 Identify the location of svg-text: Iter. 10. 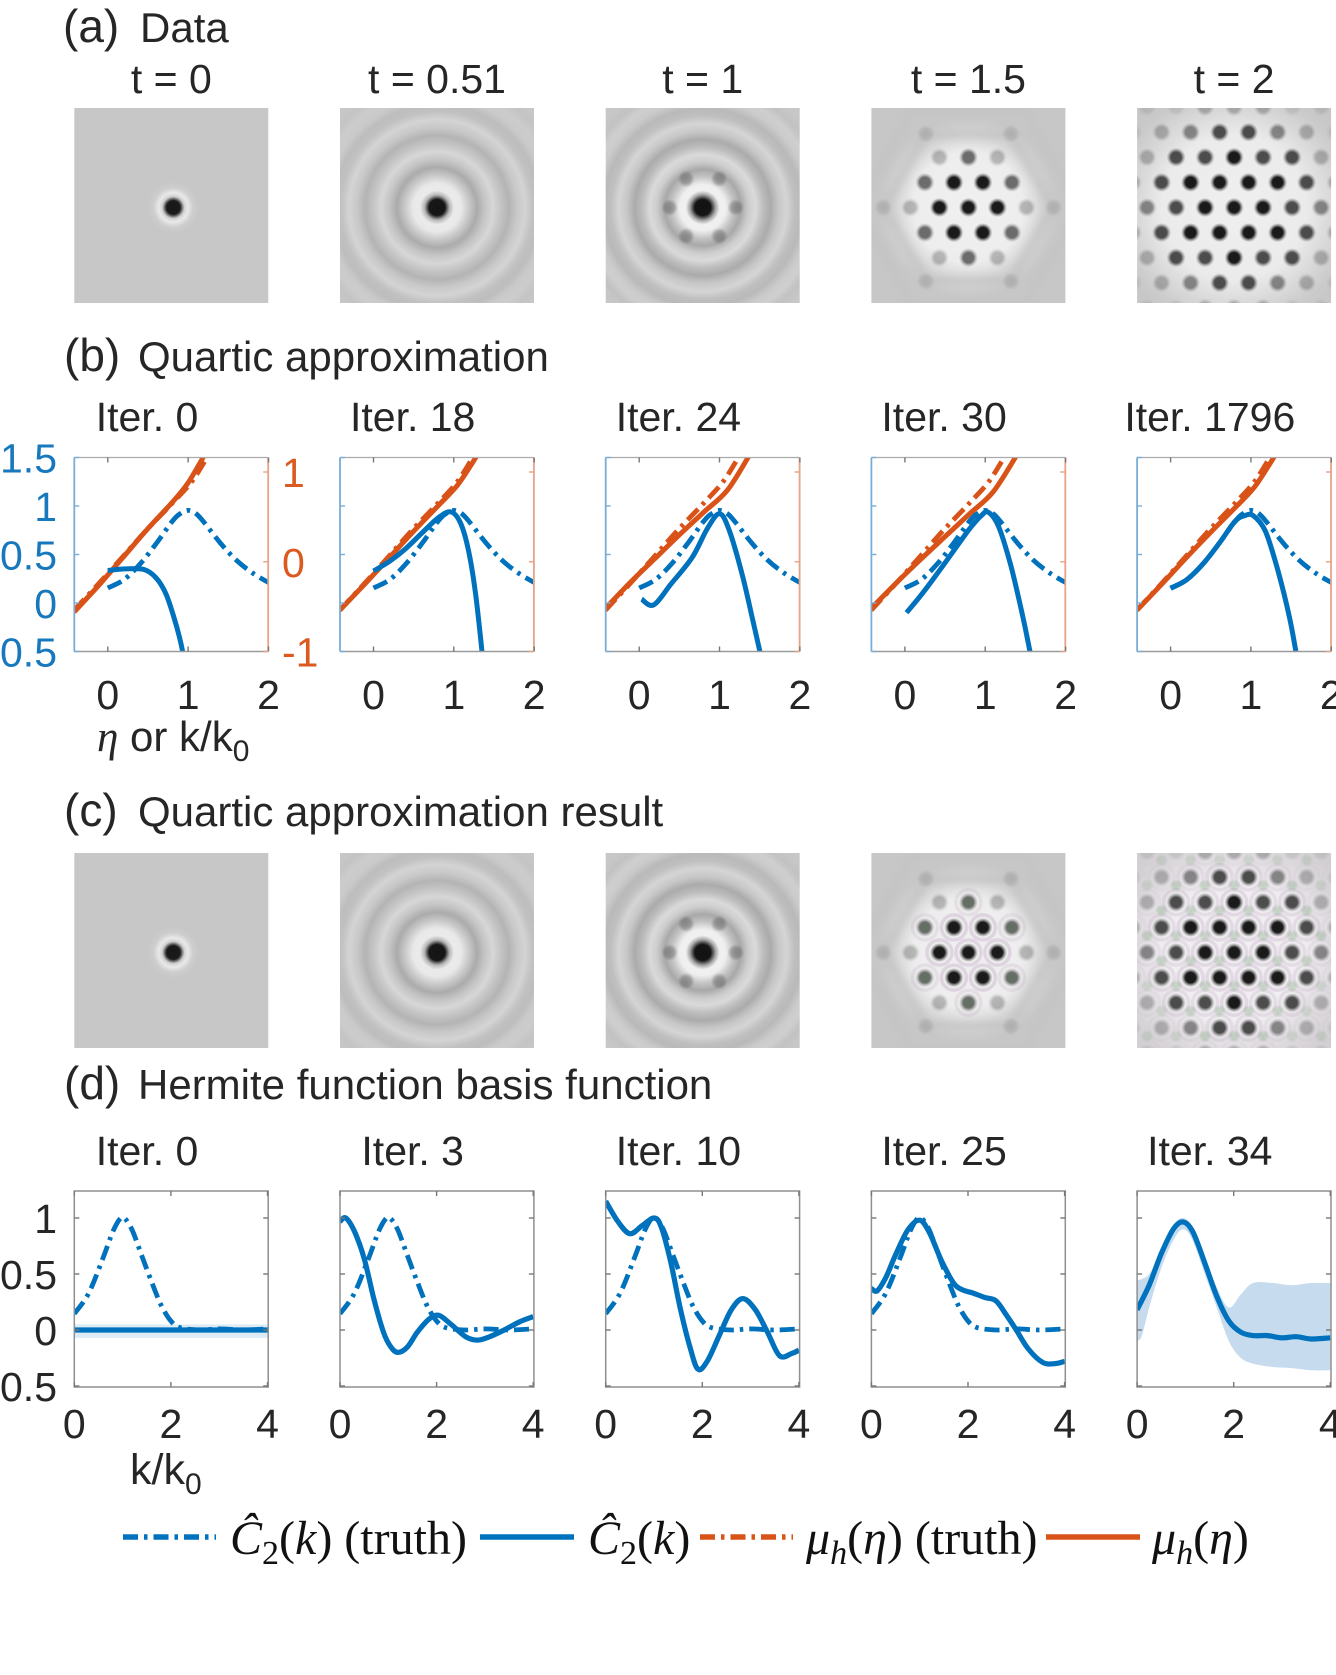
(678, 1151).